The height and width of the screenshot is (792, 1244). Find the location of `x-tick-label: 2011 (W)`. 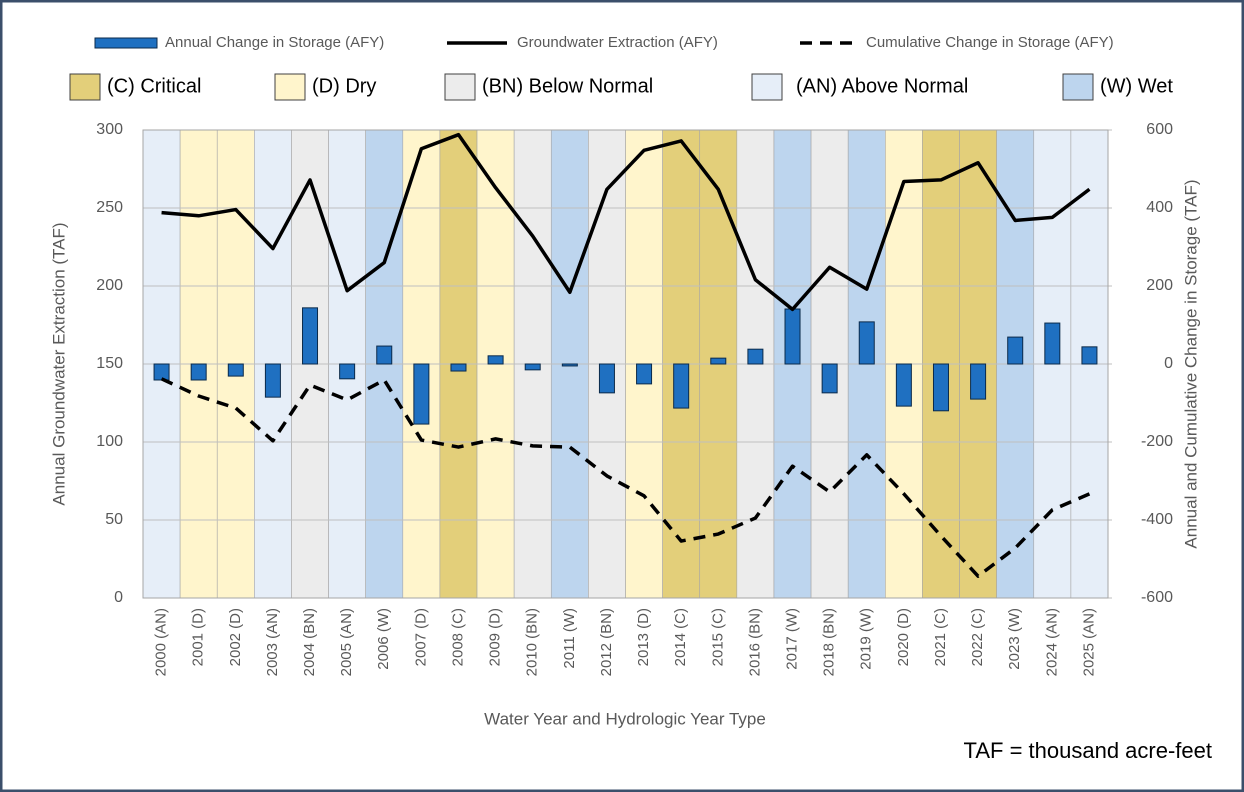

x-tick-label: 2011 (W) is located at coordinates (569, 638).